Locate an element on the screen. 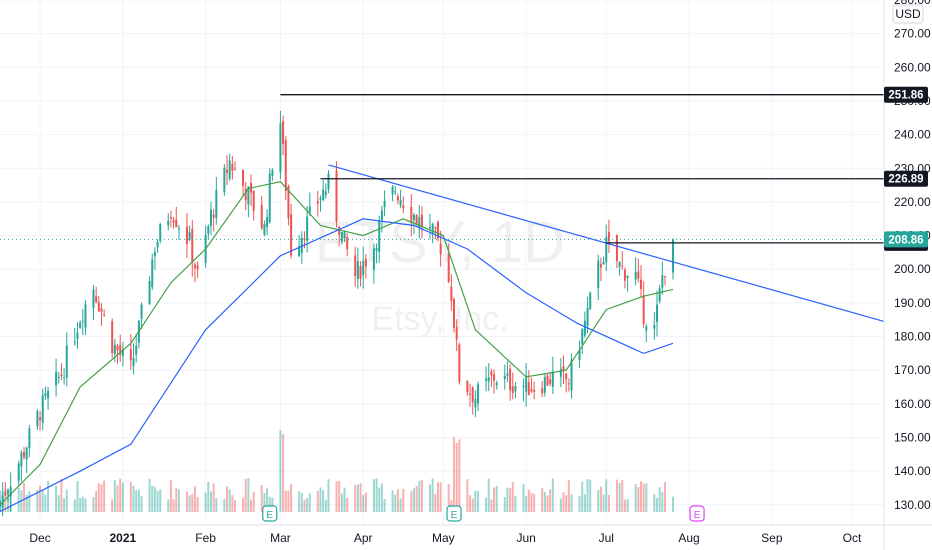 The image size is (932, 550). price-tick-label: 260.00 is located at coordinates (912, 67).